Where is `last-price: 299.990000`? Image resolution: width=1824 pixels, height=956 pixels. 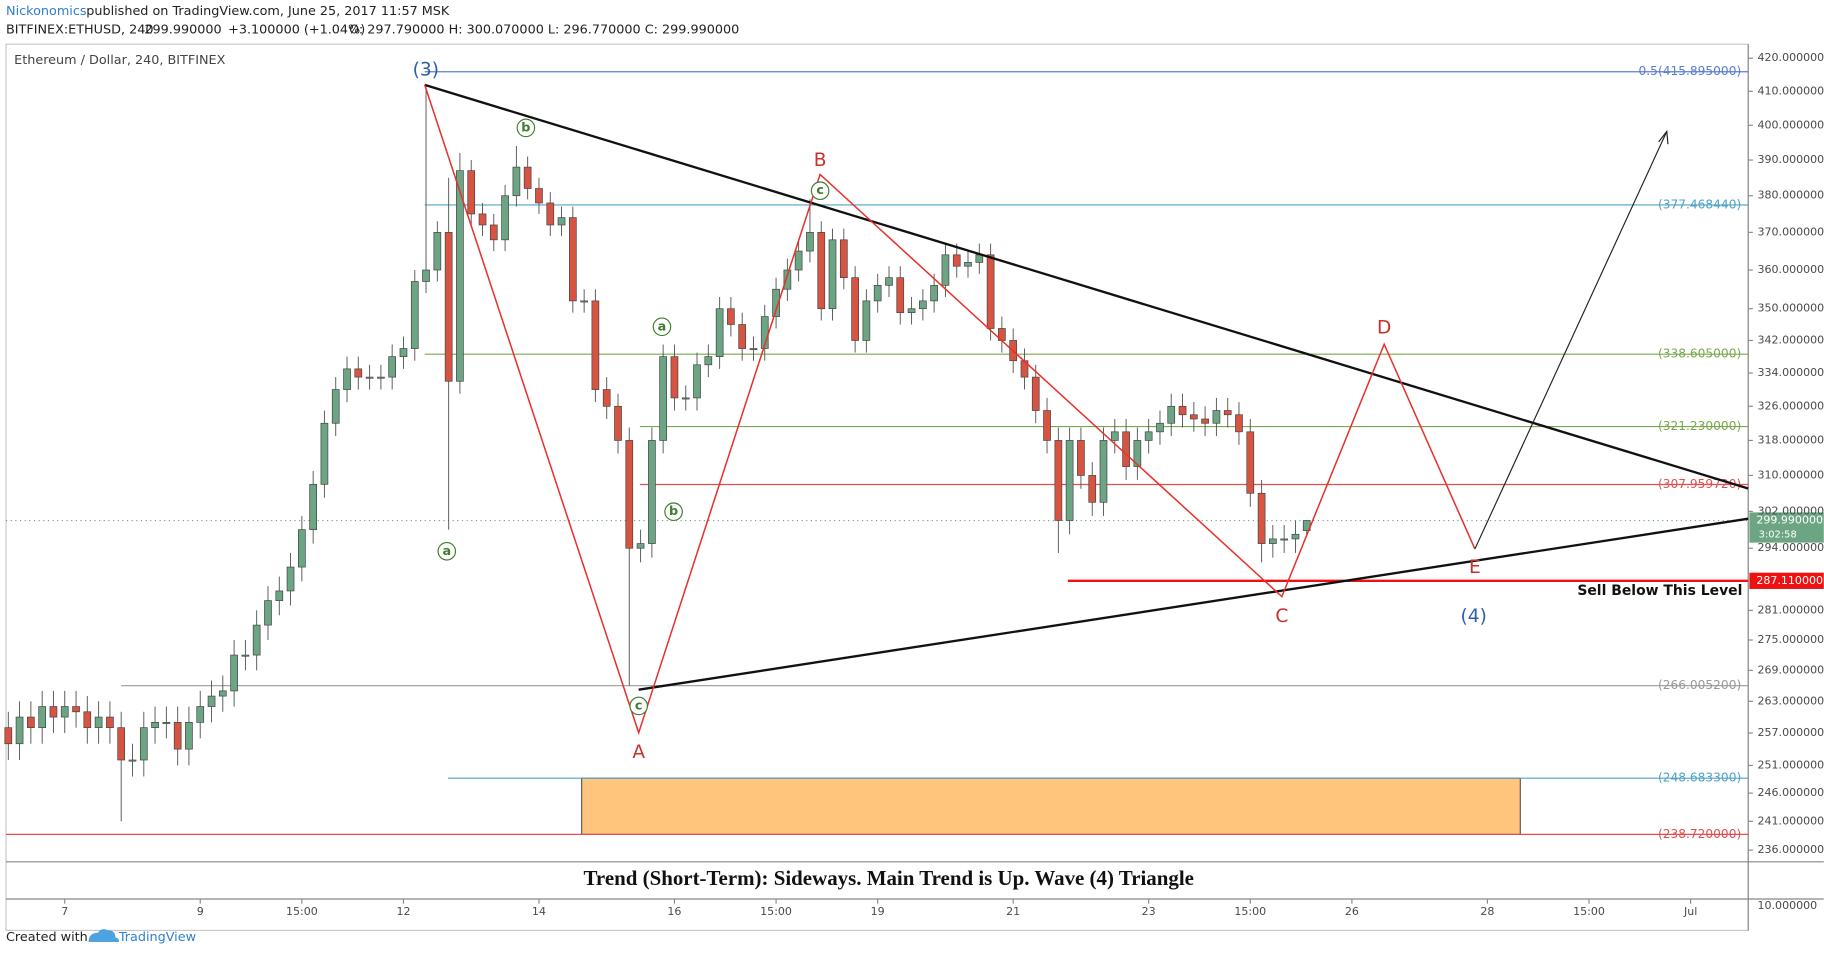 last-price: 299.990000 is located at coordinates (182, 30).